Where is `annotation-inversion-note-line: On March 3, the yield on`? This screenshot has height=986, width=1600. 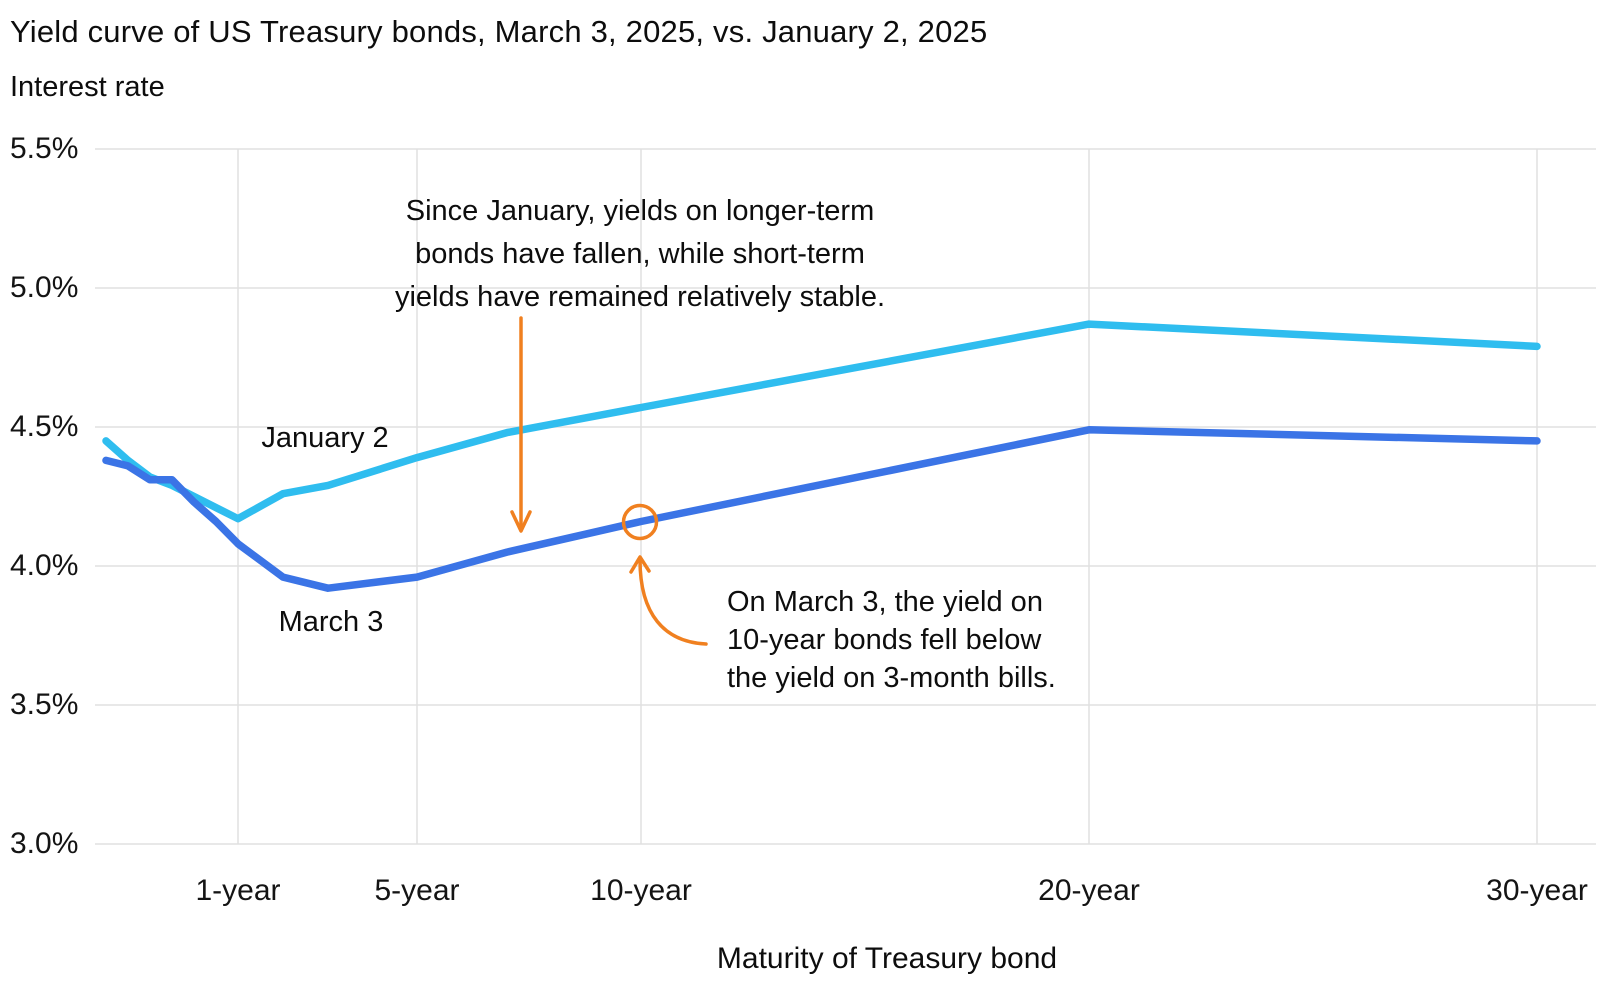 annotation-inversion-note-line: On March 3, the yield on is located at coordinates (885, 602).